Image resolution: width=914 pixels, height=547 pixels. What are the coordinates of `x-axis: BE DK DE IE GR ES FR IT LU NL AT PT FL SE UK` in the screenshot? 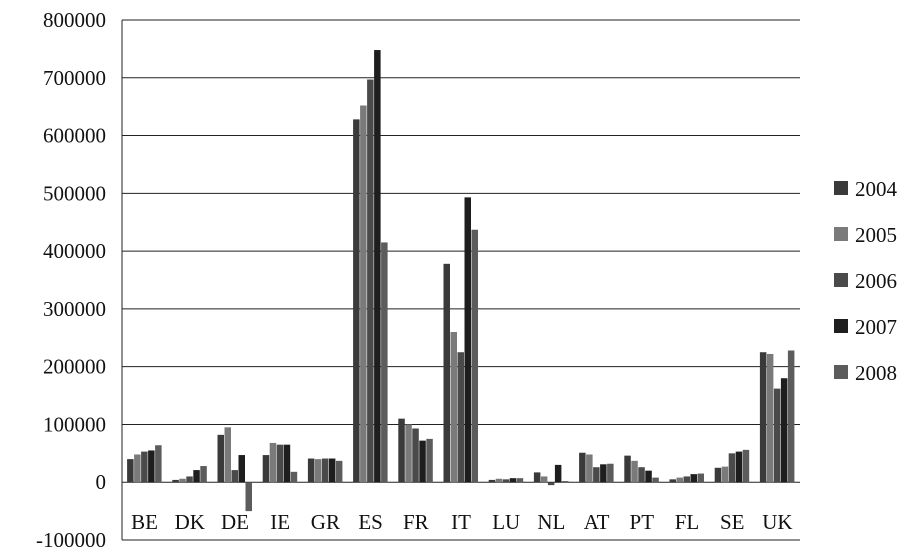 It's located at (461, 522).